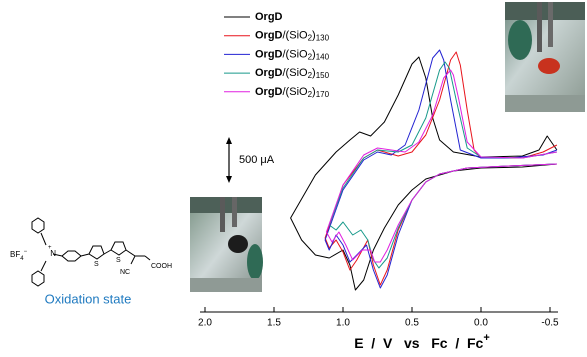  Describe the element at coordinates (125, 272) in the screenshot. I see `nitrile: NC` at that location.